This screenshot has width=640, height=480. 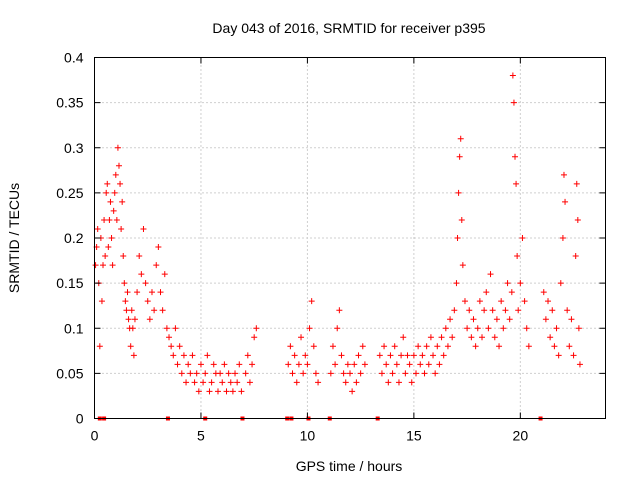 I want to click on y-tick-label: 0.2, so click(x=74, y=238).